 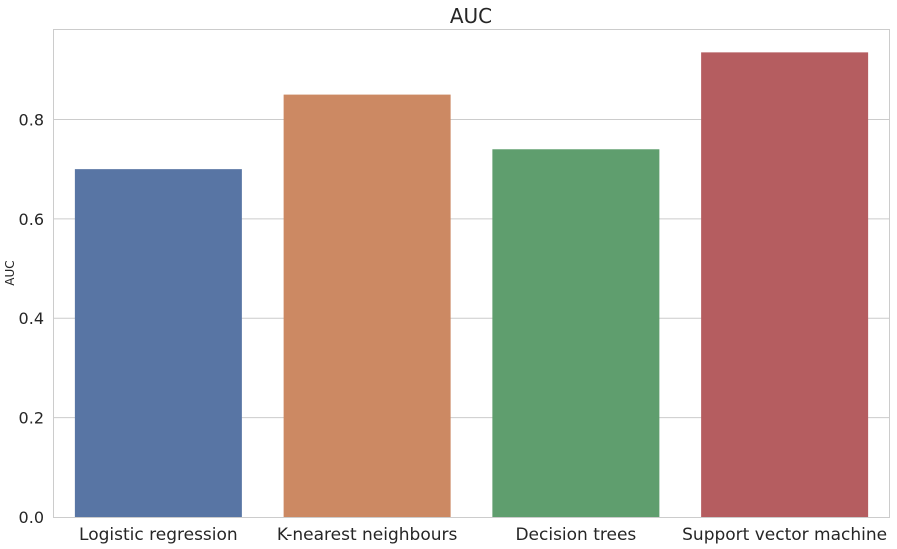 I want to click on y-tick-labels: 0.0 0.2 0.4 0.6 0.8, so click(x=31, y=318).